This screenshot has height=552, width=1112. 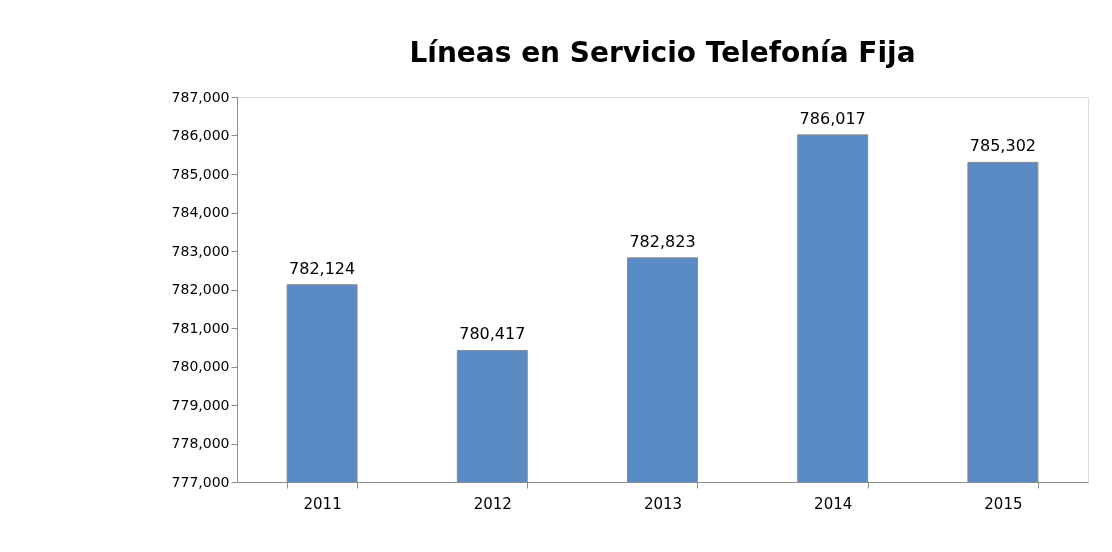 I want to click on data-label: 782,823, so click(x=662, y=241).